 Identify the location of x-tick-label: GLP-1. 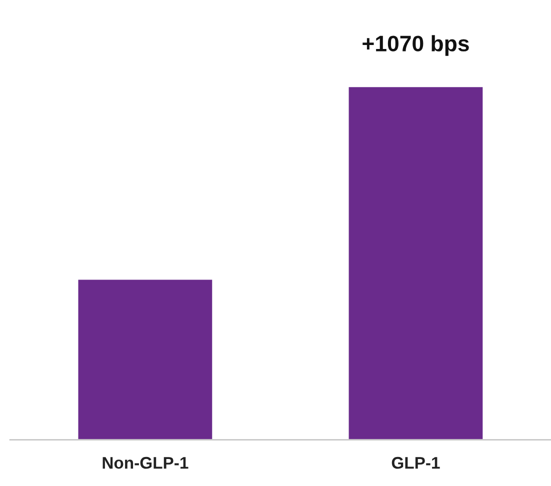
(416, 462).